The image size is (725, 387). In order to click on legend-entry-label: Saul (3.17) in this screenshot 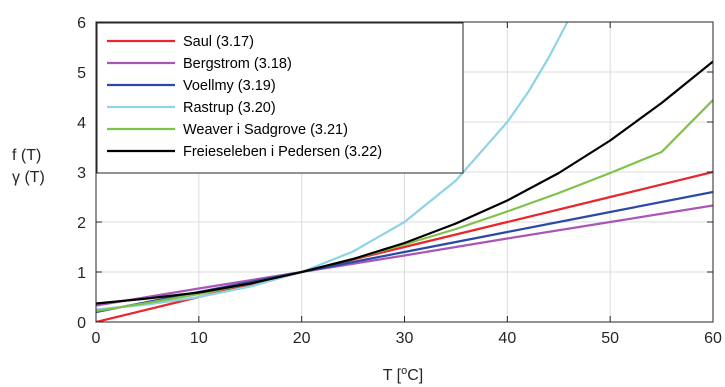, I will do `click(218, 42)`.